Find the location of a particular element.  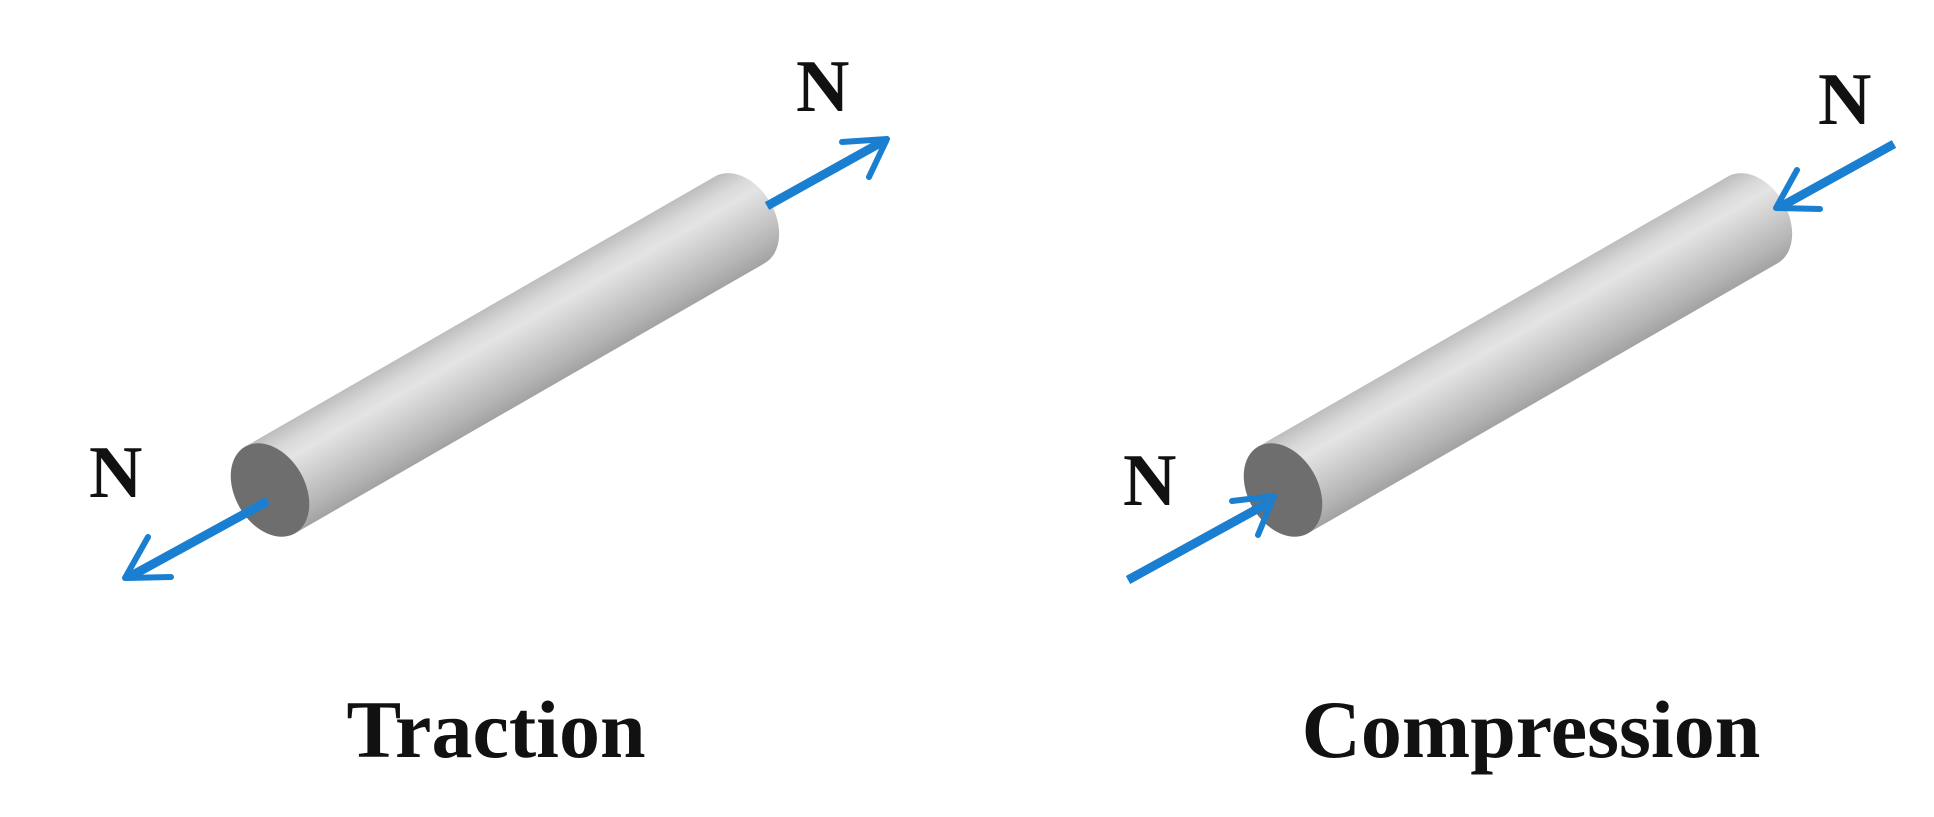

compression-caption: Compression is located at coordinates (1531, 729).